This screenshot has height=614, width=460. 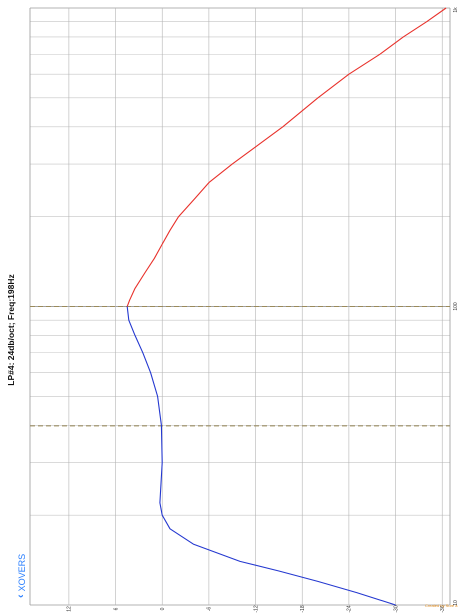 I want to click on gain-tick-label: -30, so click(x=396, y=608).